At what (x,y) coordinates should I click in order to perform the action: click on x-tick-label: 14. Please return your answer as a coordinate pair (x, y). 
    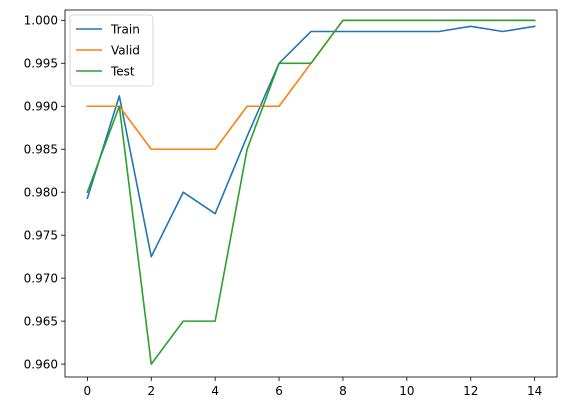
    Looking at the image, I should click on (534, 391).